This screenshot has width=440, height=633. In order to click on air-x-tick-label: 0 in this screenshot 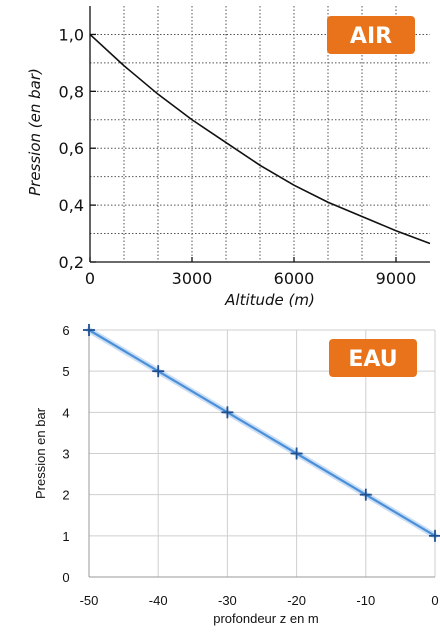, I will do `click(90, 278)`.